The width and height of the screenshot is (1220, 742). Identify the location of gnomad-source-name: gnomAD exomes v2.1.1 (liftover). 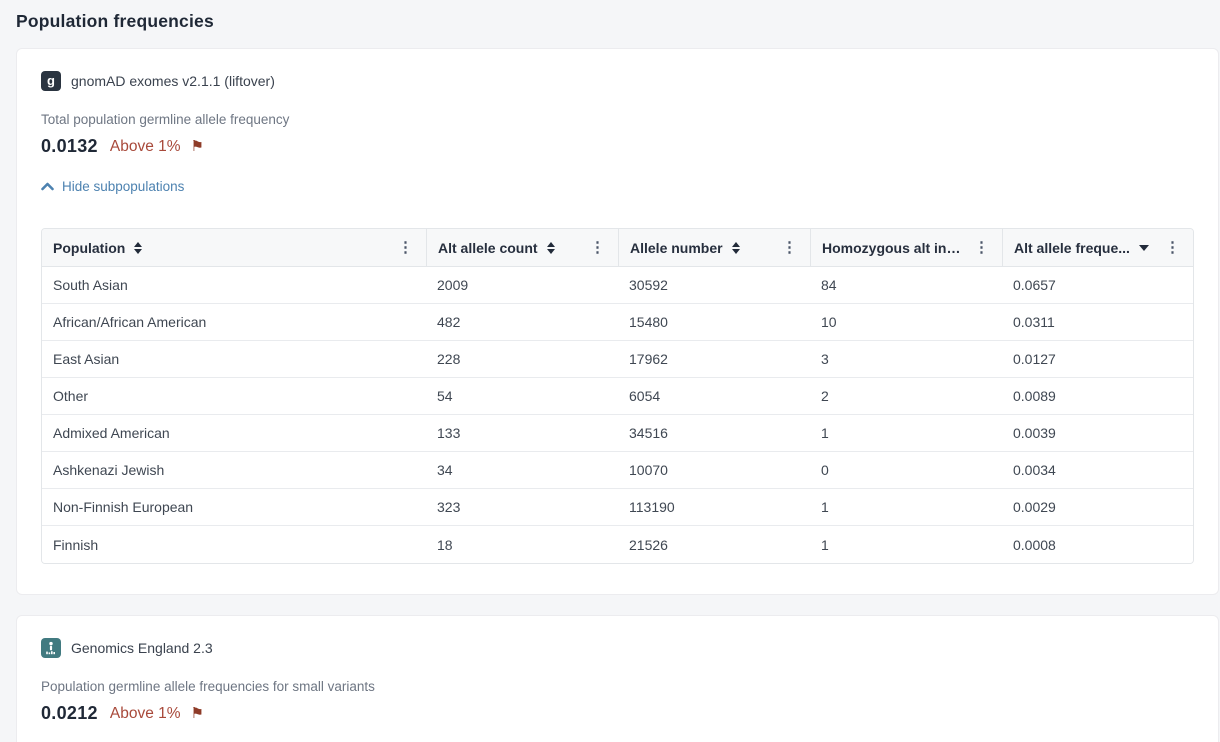
(173, 81).